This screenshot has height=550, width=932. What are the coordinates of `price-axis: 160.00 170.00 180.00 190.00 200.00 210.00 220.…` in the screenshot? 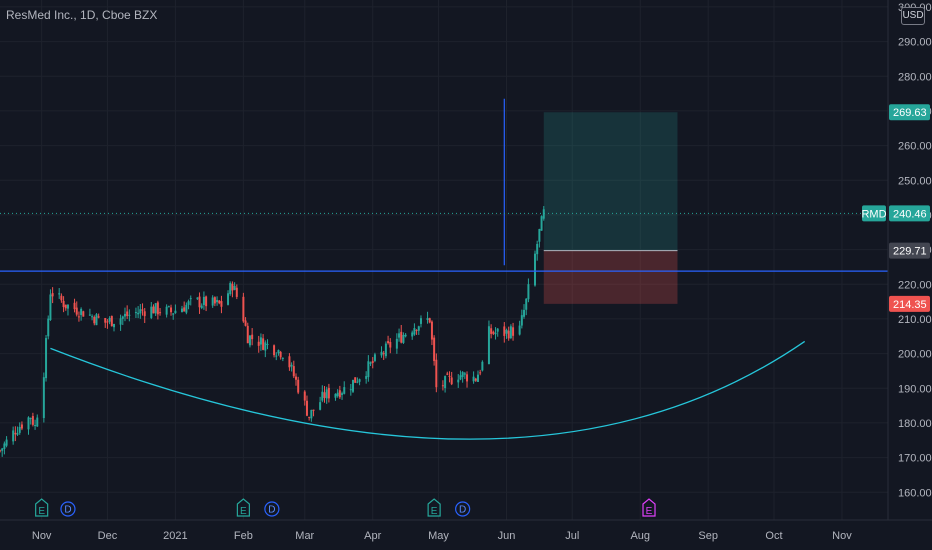 It's located at (909, 275).